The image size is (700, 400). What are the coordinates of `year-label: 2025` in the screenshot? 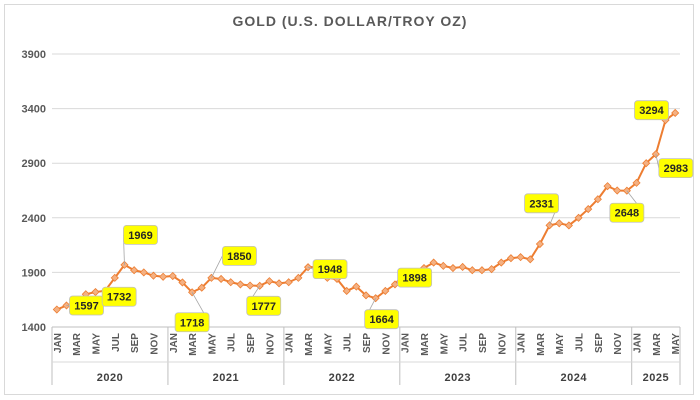 It's located at (656, 378).